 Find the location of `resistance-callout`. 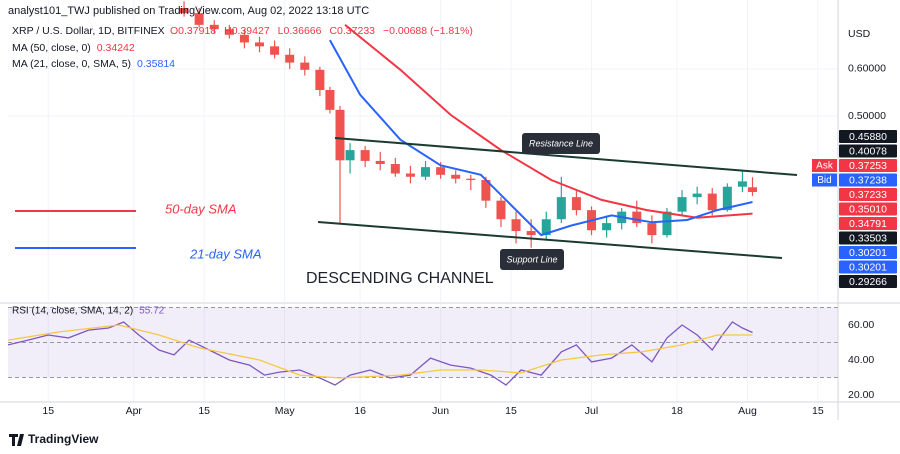

resistance-callout is located at coordinates (561, 143).